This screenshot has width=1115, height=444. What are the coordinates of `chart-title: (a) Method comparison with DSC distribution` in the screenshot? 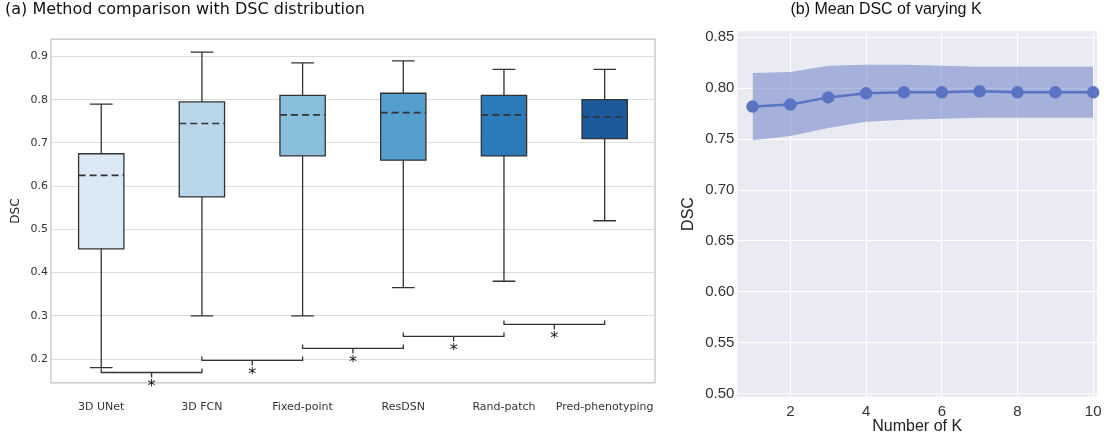 It's located at (185, 9).